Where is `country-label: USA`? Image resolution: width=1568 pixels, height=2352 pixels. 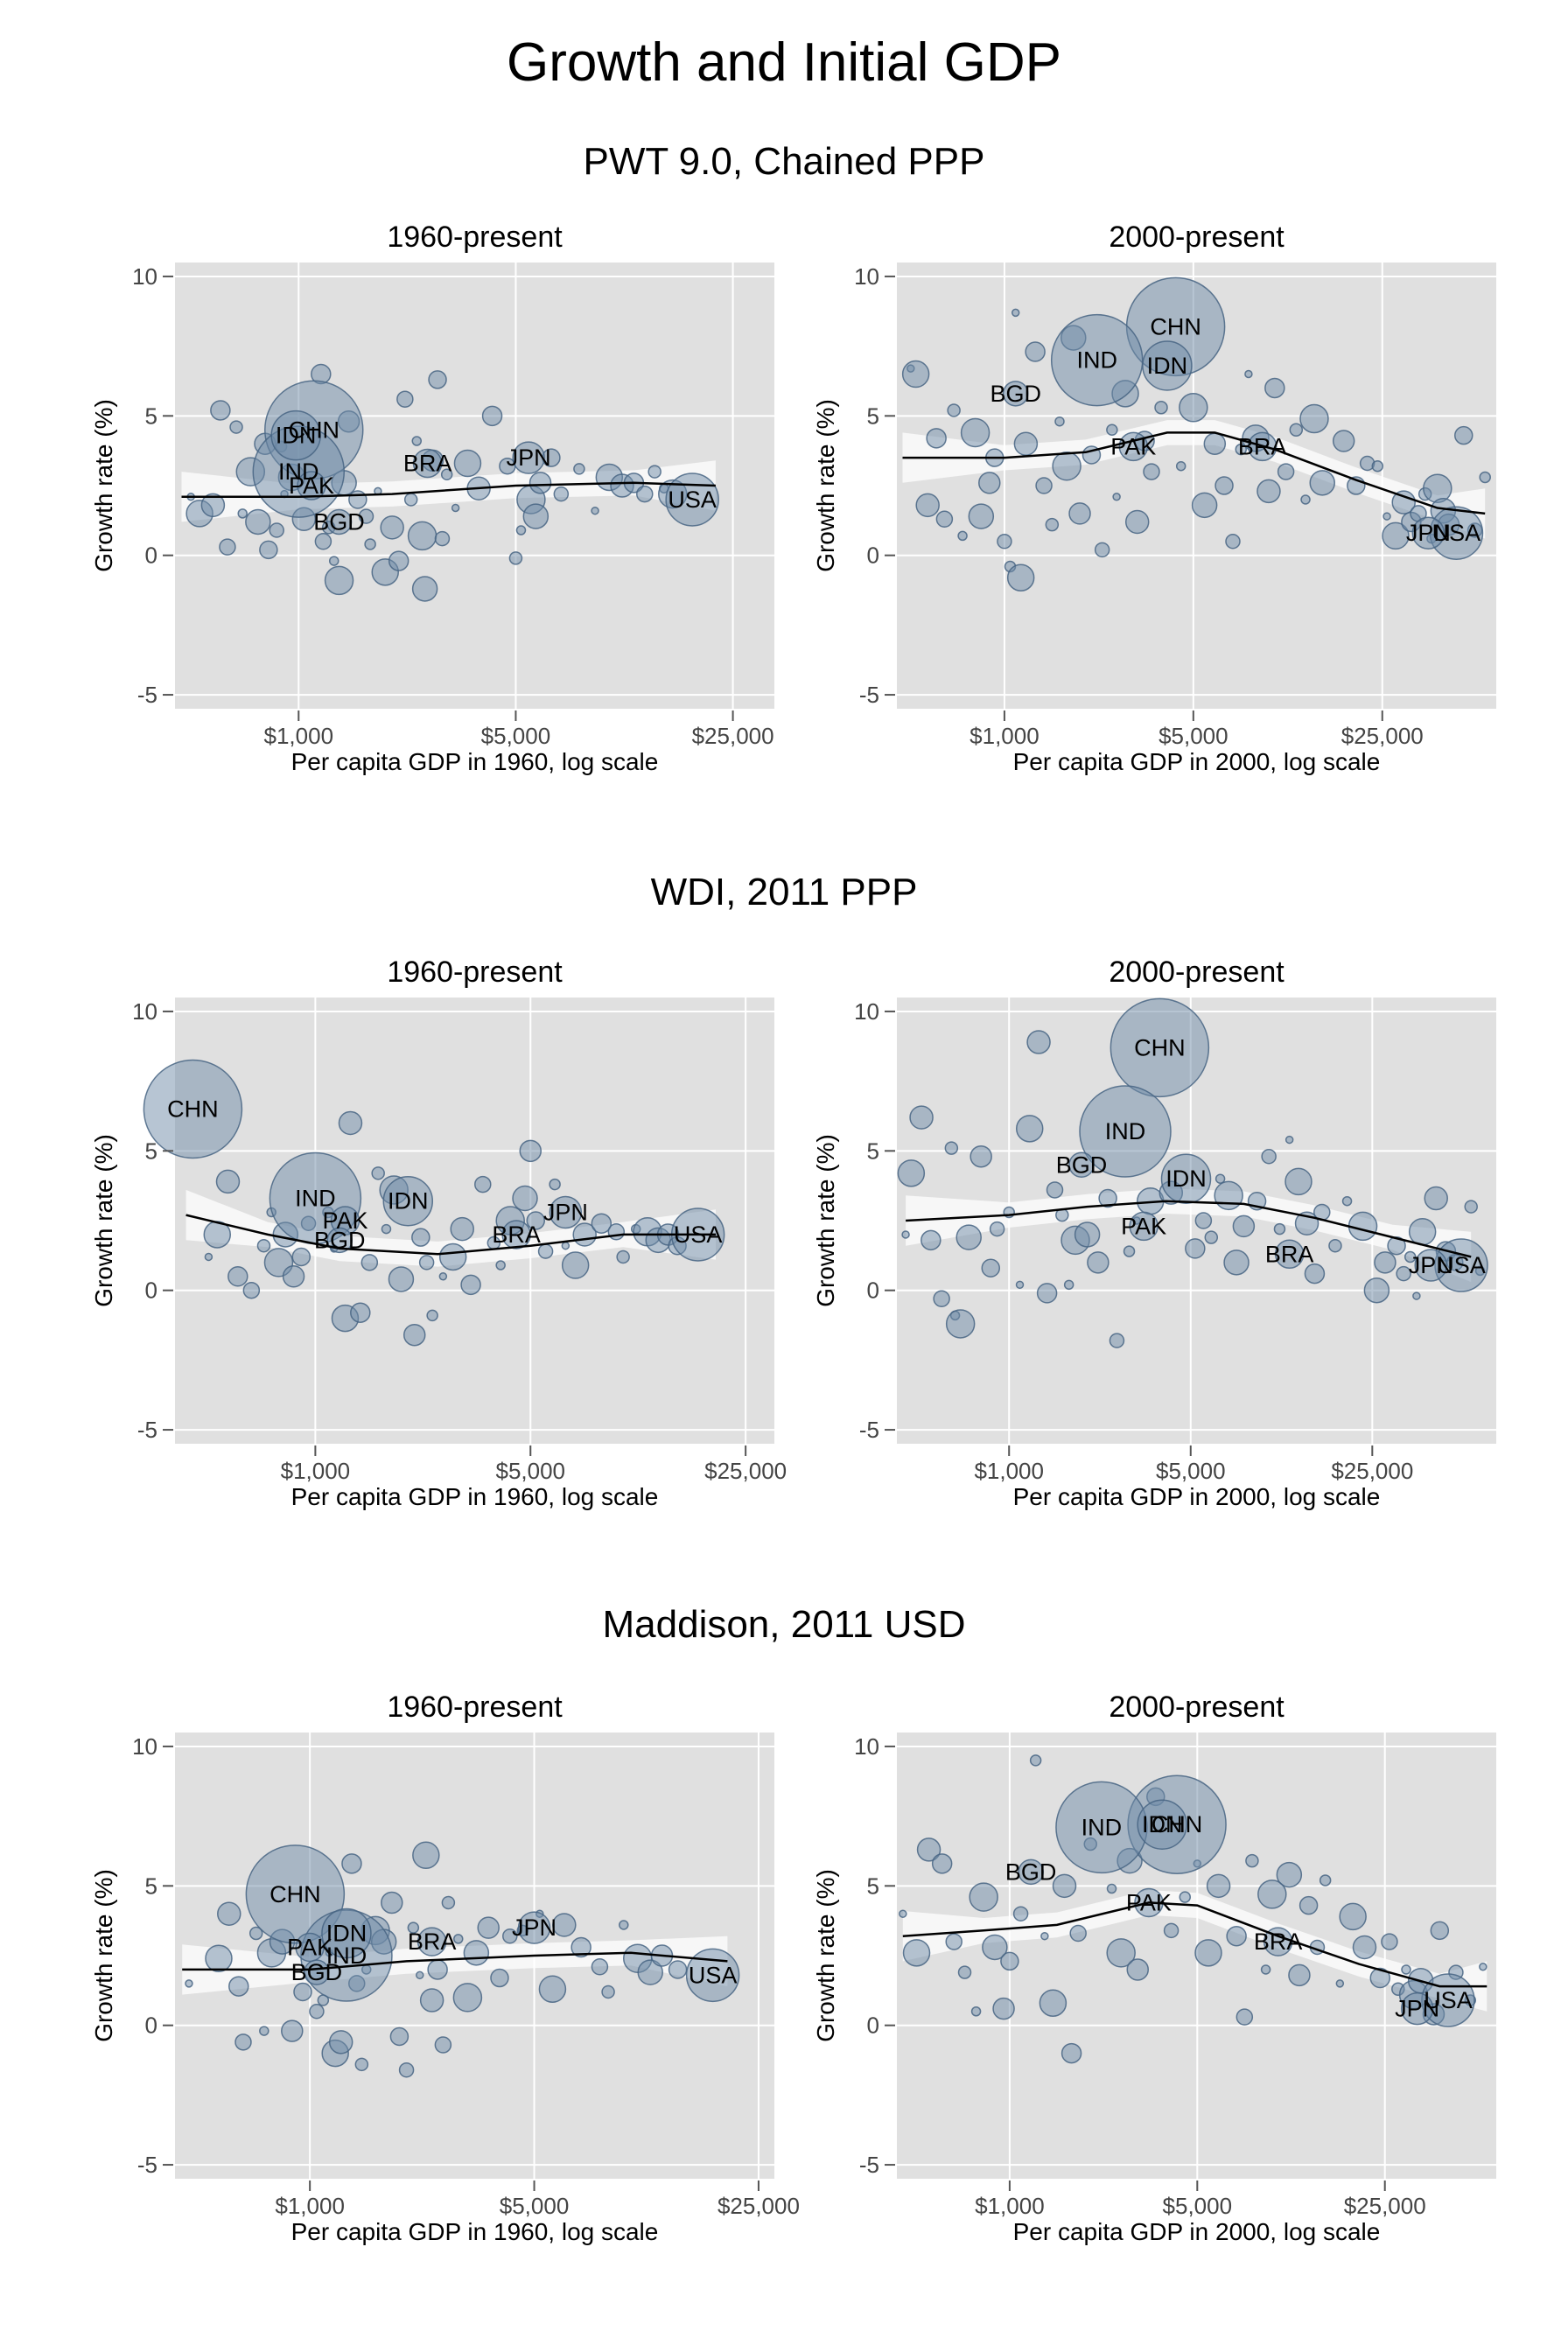
country-label: USA is located at coordinates (1456, 533).